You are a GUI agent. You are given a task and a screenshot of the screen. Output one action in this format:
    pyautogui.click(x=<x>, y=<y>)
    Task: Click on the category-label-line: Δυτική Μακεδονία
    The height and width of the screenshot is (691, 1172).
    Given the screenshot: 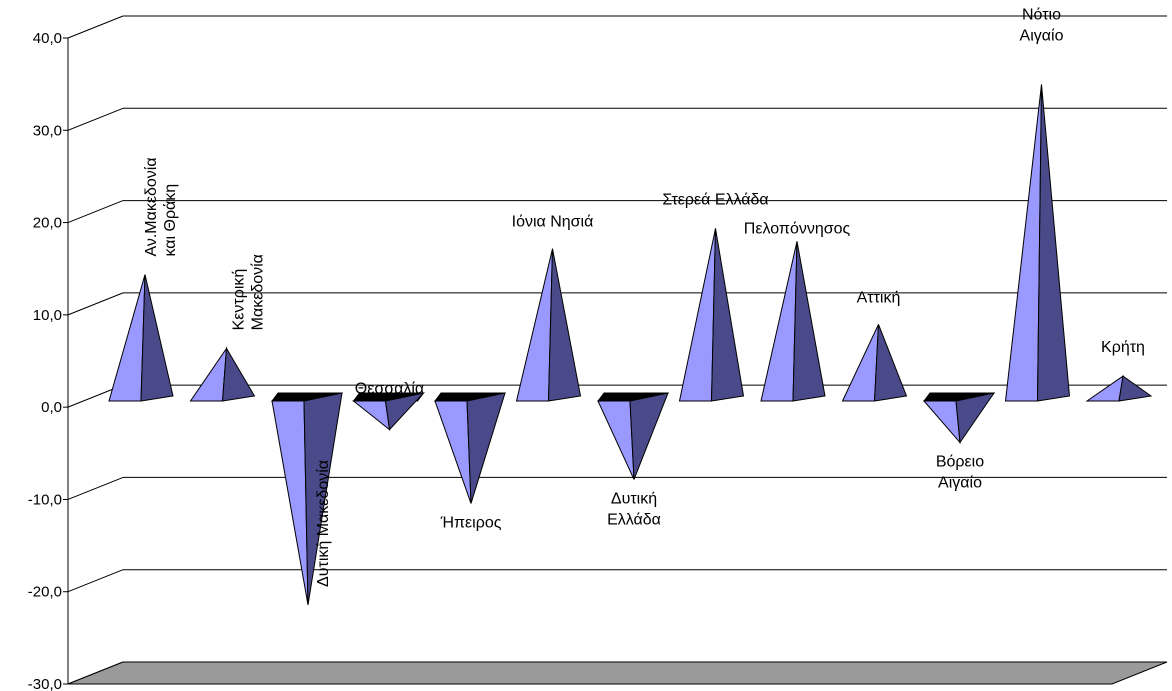 What is the action you would take?
    pyautogui.click(x=323, y=523)
    